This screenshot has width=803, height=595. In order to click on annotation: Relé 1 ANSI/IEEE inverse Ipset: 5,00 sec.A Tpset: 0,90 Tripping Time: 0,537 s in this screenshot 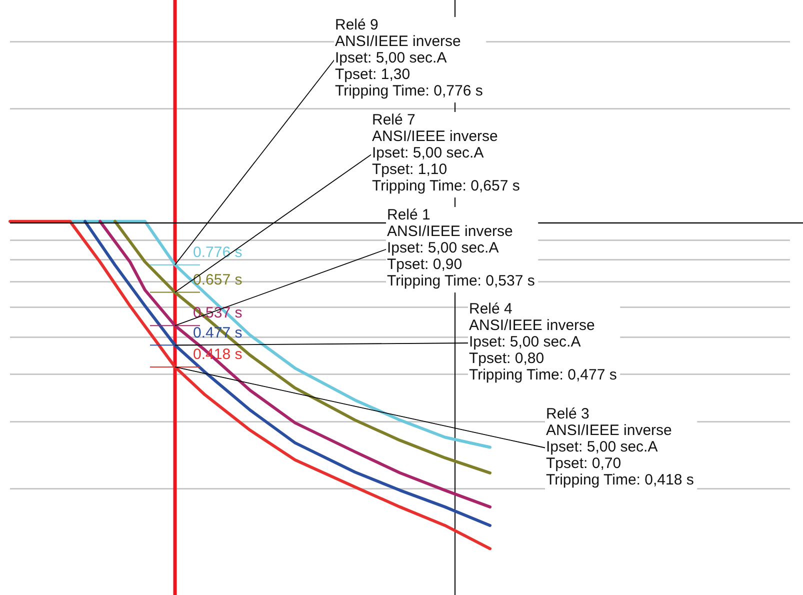, I will do `click(461, 248)`.